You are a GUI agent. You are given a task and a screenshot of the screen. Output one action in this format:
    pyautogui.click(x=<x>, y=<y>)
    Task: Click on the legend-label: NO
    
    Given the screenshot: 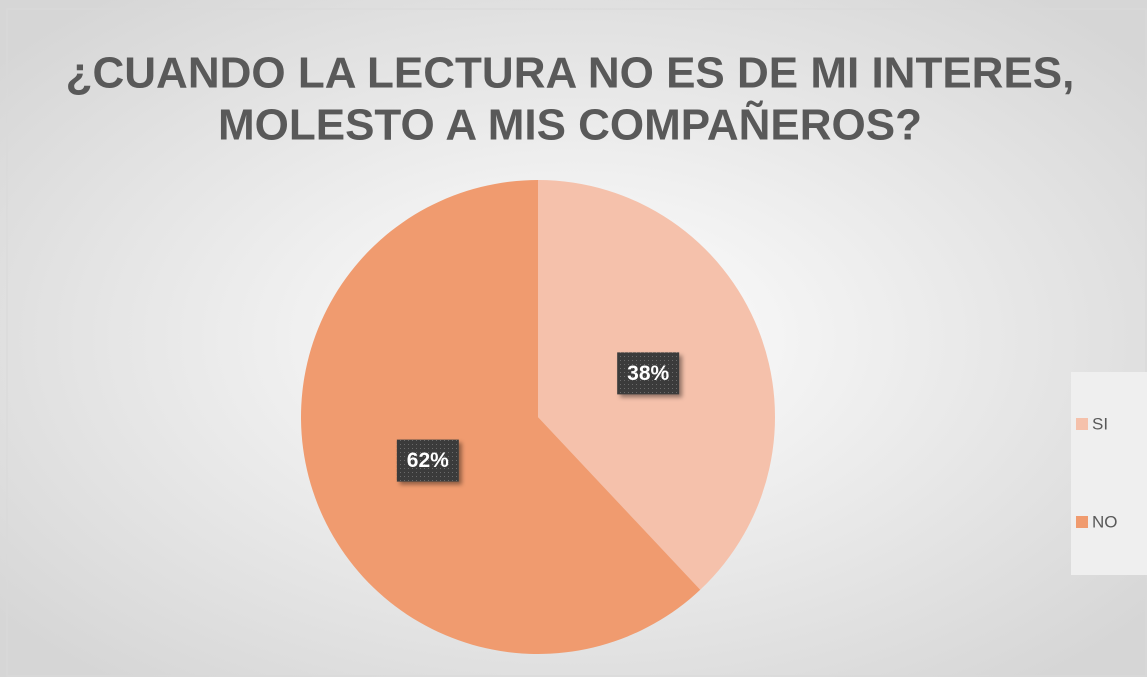 What is the action you would take?
    pyautogui.click(x=1105, y=521)
    